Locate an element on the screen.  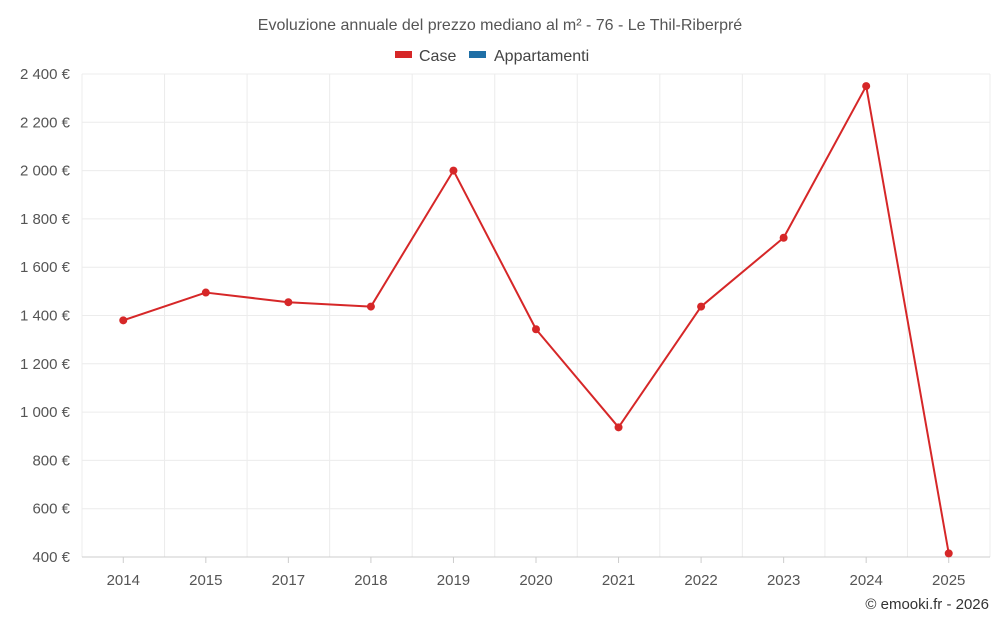
x-tick-label: 2023 is located at coordinates (783, 580).